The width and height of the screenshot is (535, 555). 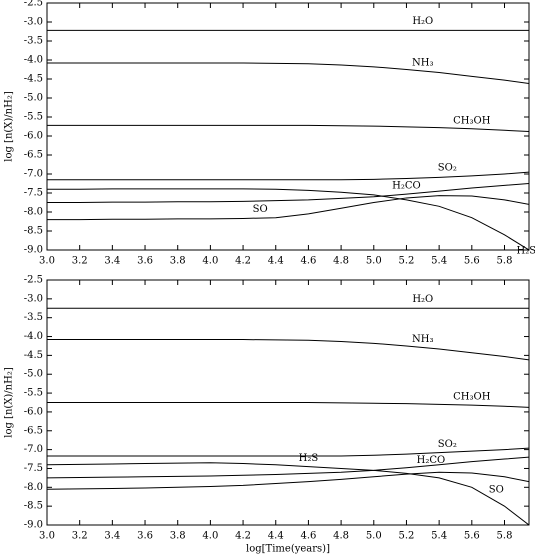 I want to click on x-axis-label: log[Time(years)], so click(x=288, y=549).